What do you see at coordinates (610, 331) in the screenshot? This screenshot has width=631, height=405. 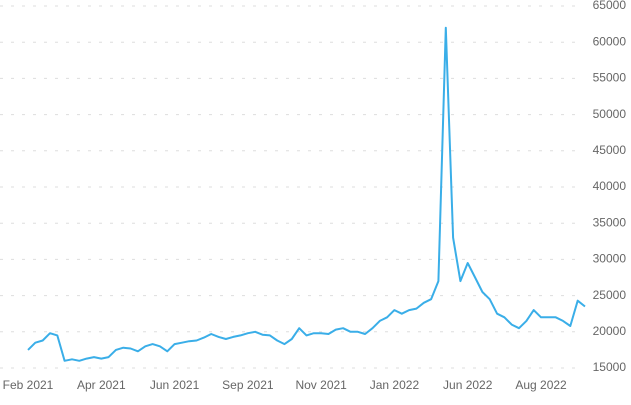 I see `y-tick-label: 20000` at bounding box center [610, 331].